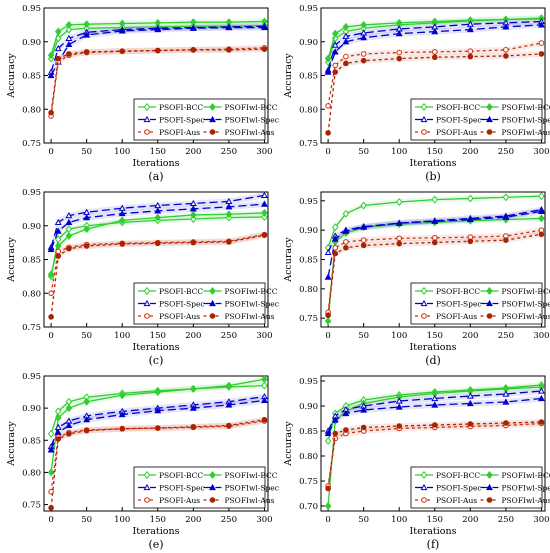  Describe the element at coordinates (155, 176) in the screenshot. I see `panel-label: (a)` at that location.